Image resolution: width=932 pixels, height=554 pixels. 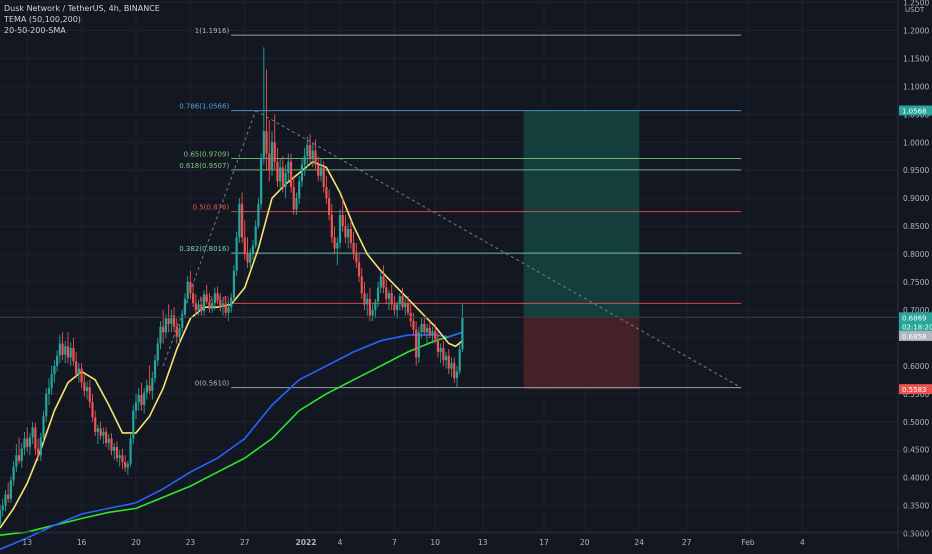 What do you see at coordinates (42, 19) in the screenshot?
I see `indicator-tema: TEMA (50,100,200)` at bounding box center [42, 19].